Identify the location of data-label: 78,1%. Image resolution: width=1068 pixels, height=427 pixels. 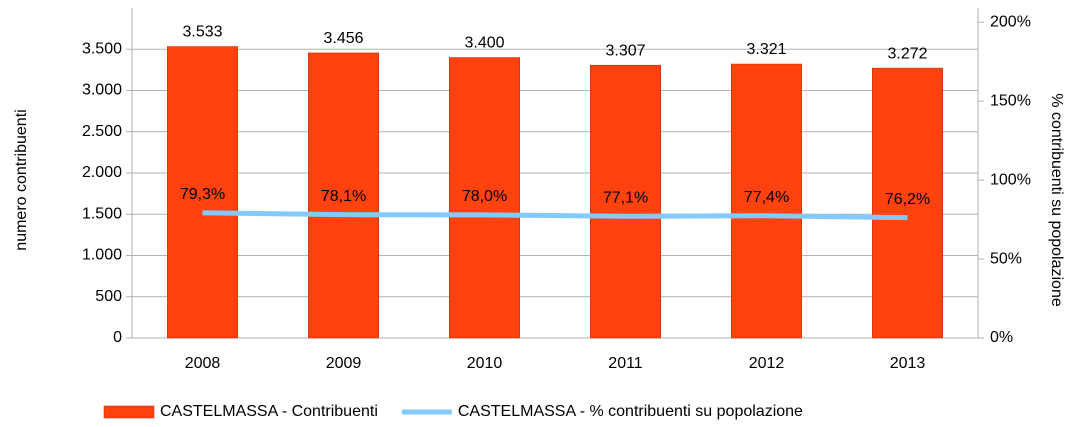
(343, 196).